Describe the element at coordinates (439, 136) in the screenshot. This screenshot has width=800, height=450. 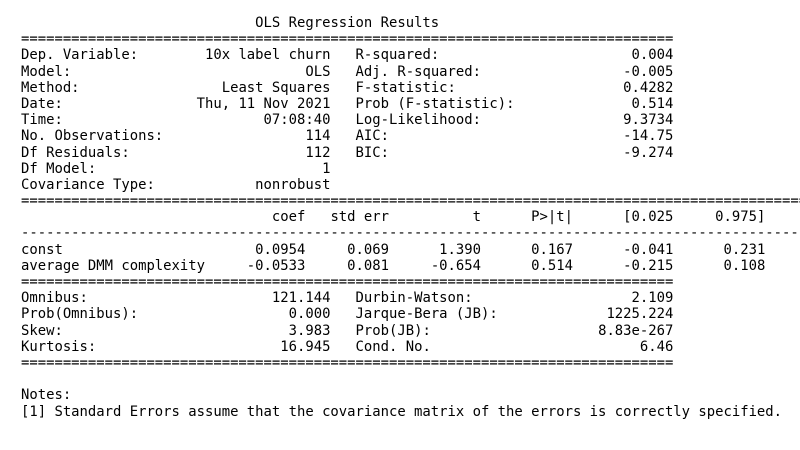
I see `fit-stat-label: AIC:` at that location.